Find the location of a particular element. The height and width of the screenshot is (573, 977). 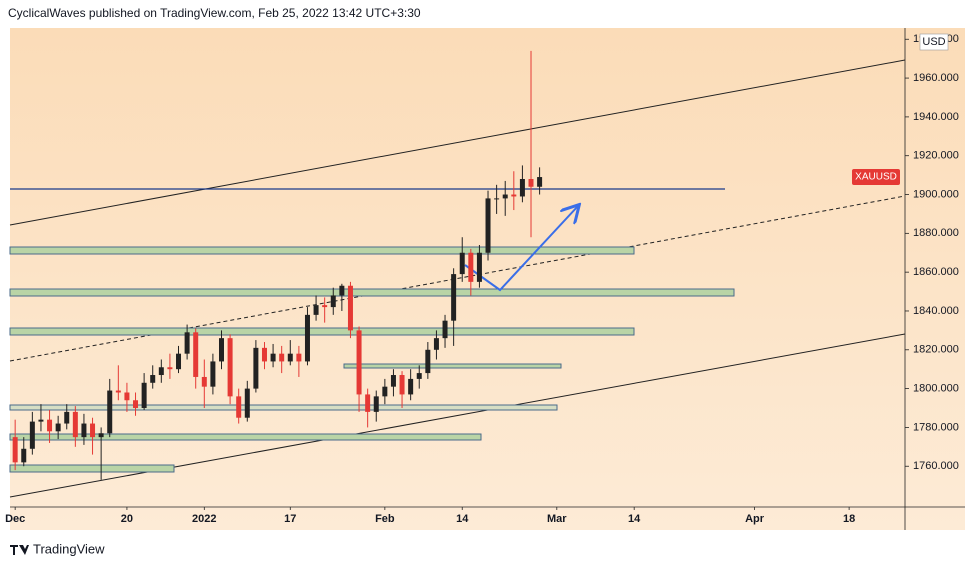

x-tick-label: Apr is located at coordinates (755, 519).